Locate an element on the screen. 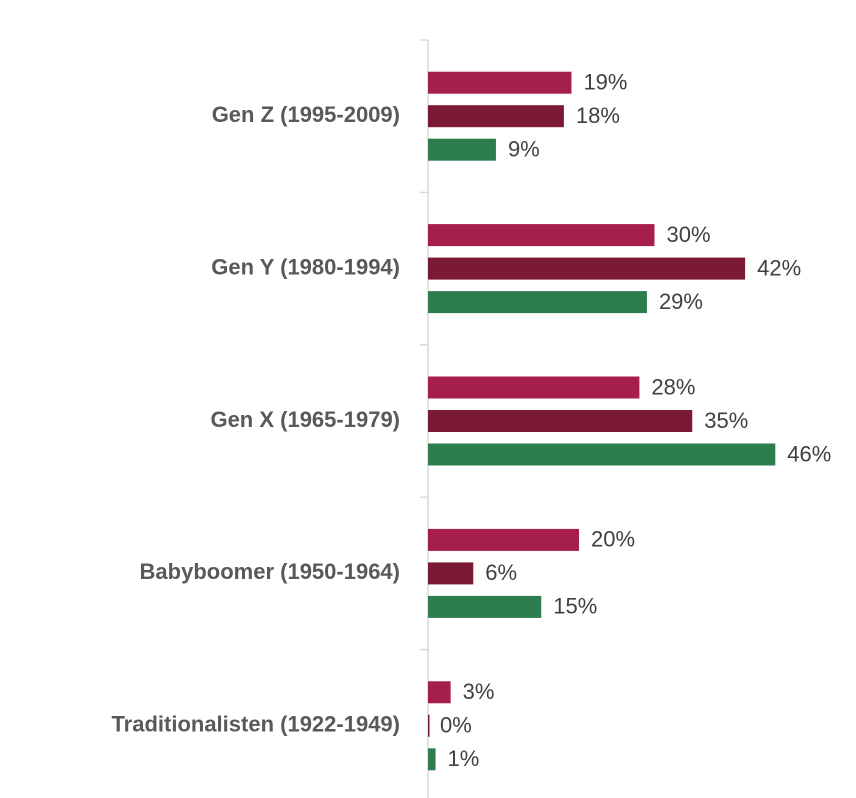  data-label: 0% is located at coordinates (456, 725).